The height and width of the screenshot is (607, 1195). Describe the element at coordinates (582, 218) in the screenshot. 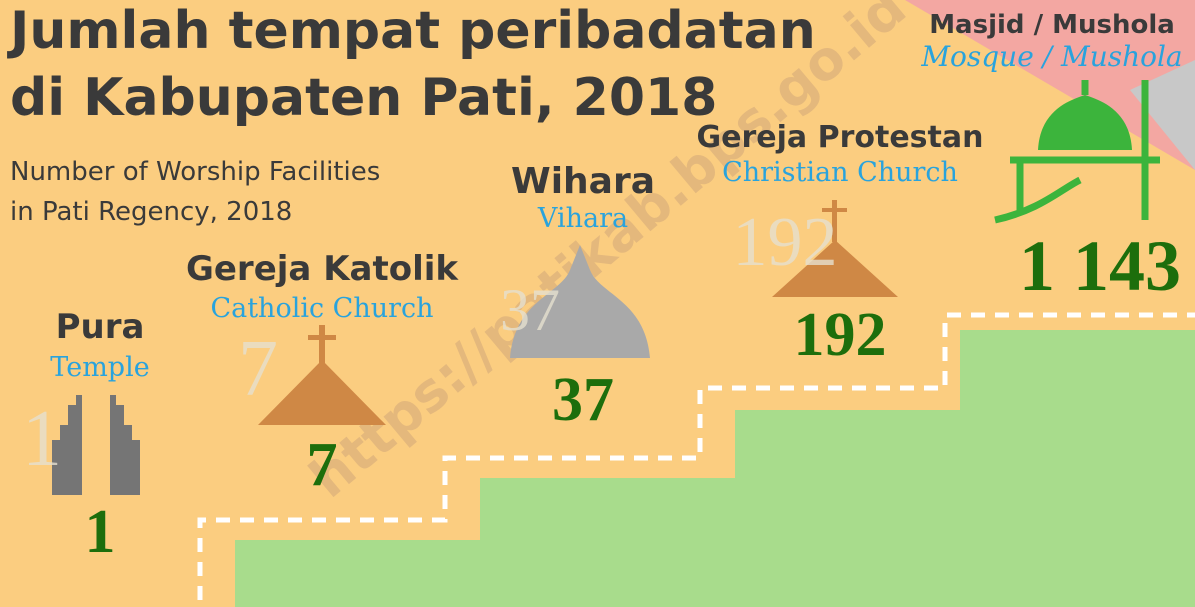

I see `item-translation: Vihara` at that location.